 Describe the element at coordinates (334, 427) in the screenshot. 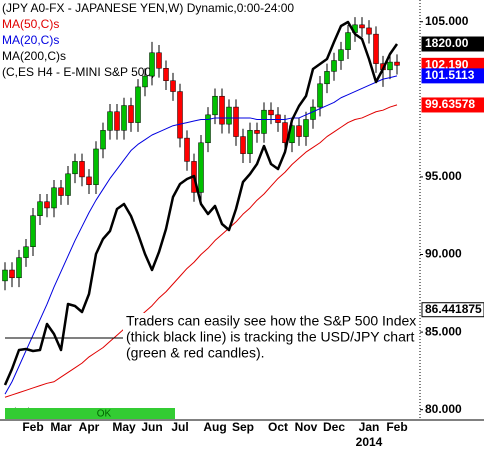

I see `x-tick-label: Dec` at that location.